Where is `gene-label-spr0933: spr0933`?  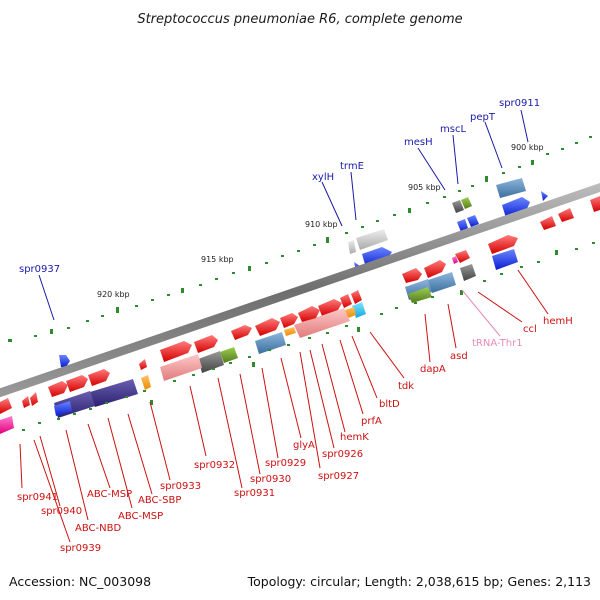 gene-label-spr0933: spr0933 is located at coordinates (180, 486).